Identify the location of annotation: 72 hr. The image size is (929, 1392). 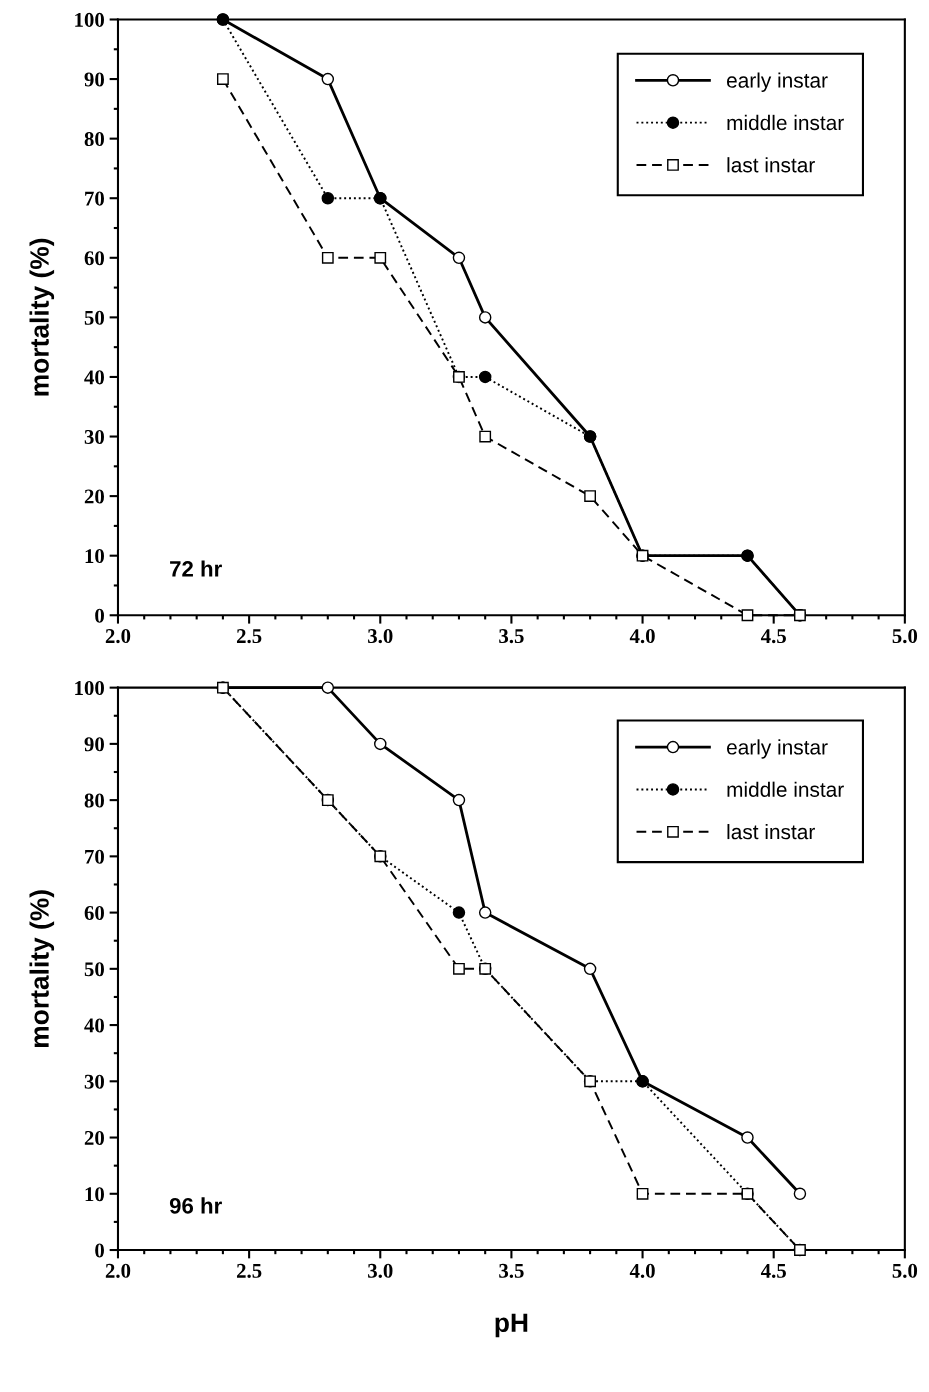
(196, 568).